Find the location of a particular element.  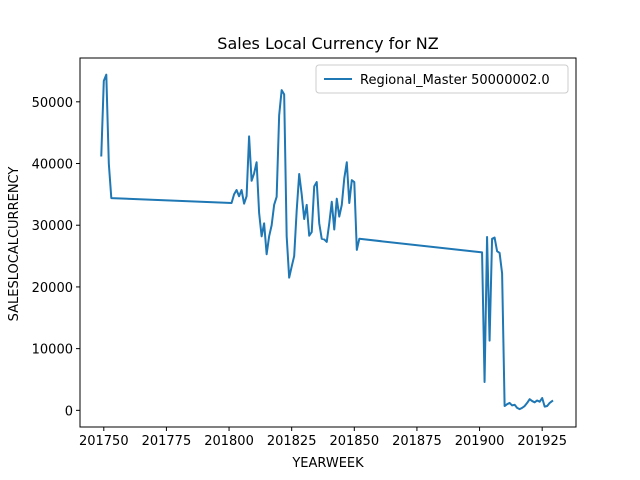

x-tick-label: 201825 is located at coordinates (292, 441).